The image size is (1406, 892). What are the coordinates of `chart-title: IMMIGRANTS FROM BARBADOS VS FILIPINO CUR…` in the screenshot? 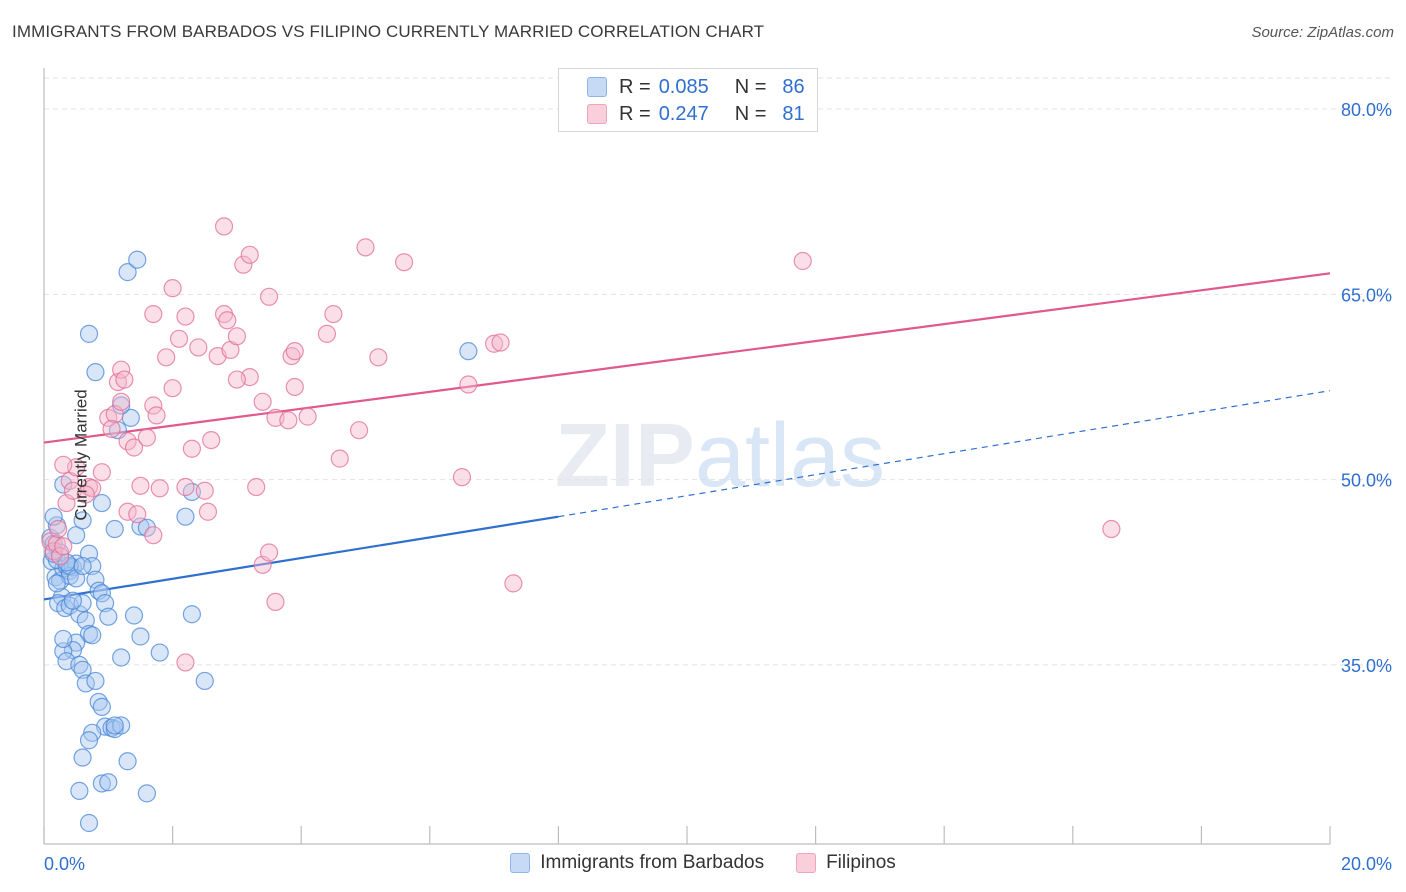 It's located at (388, 31).